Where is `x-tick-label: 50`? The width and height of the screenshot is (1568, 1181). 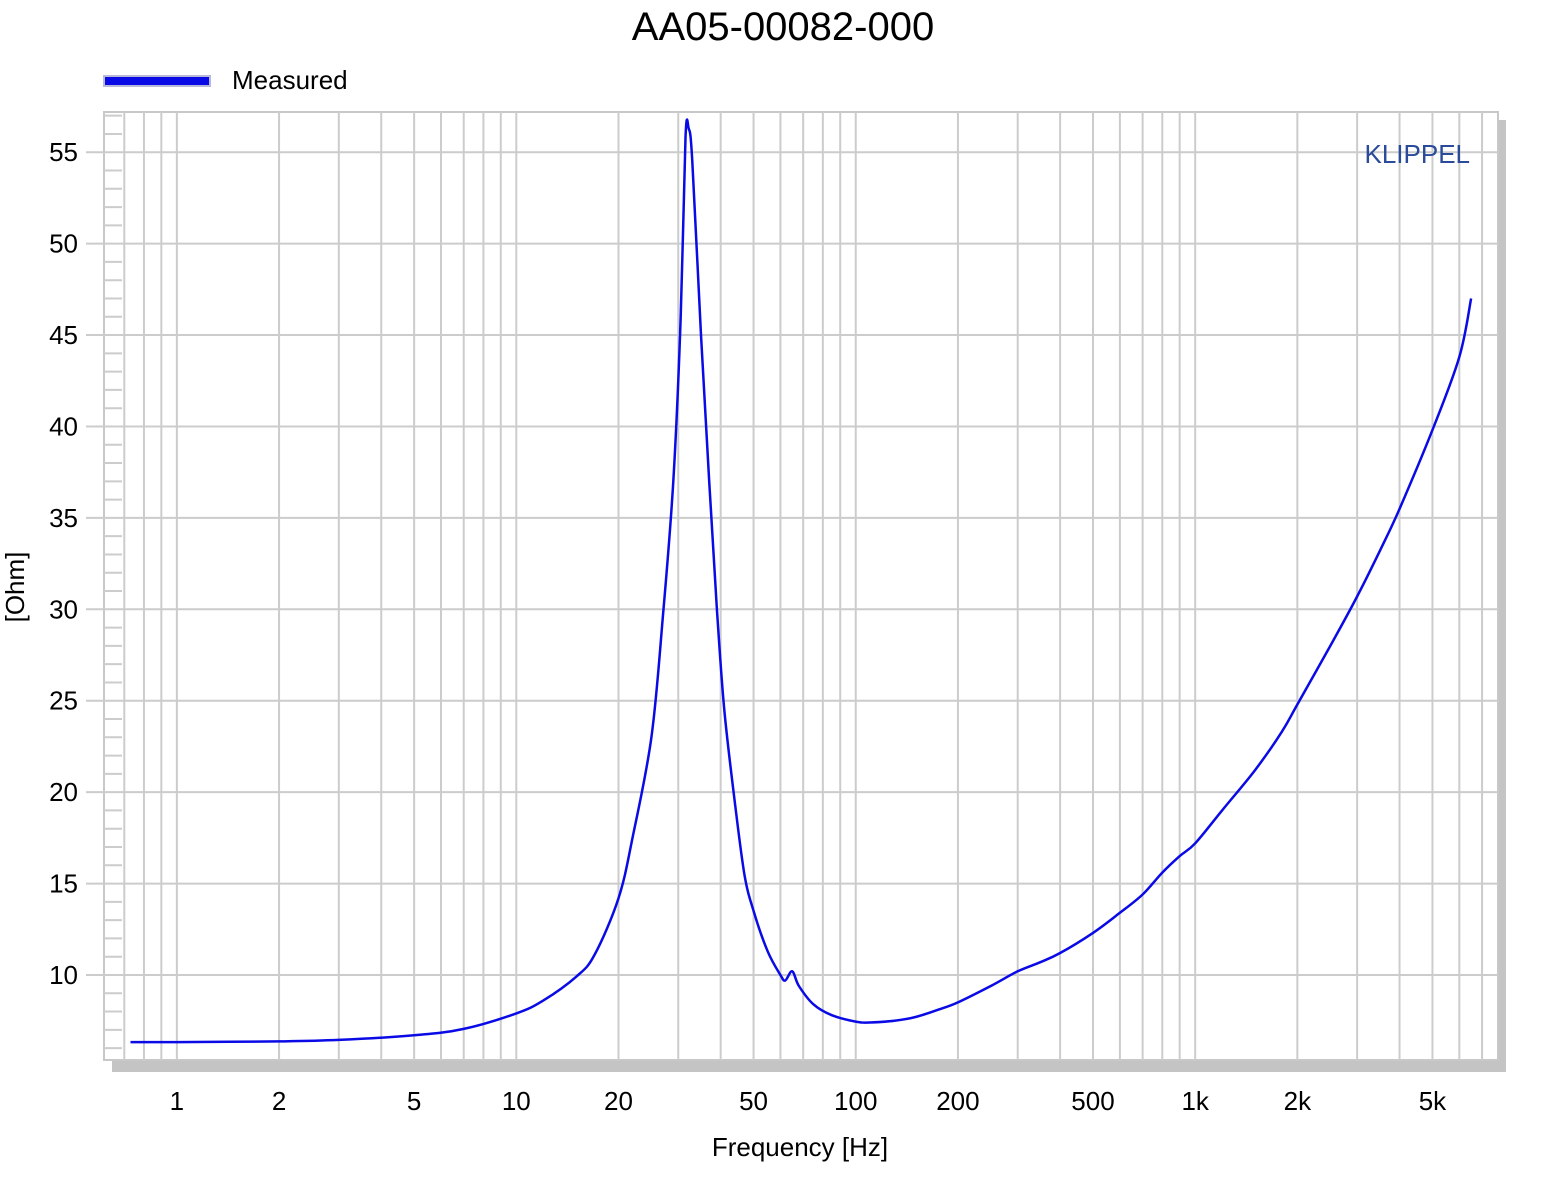
x-tick-label: 50 is located at coordinates (753, 1101).